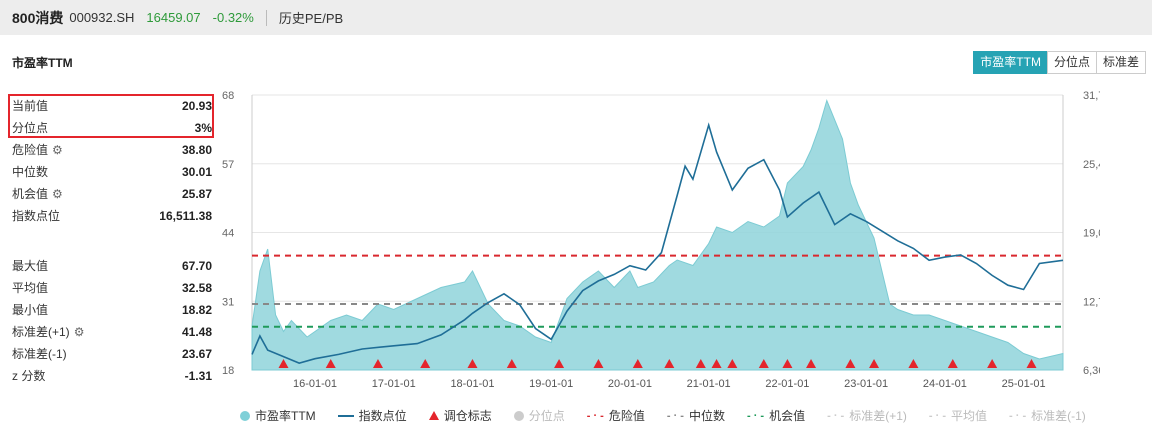  I want to click on tab-percentile: 分位点, so click(1071, 62).